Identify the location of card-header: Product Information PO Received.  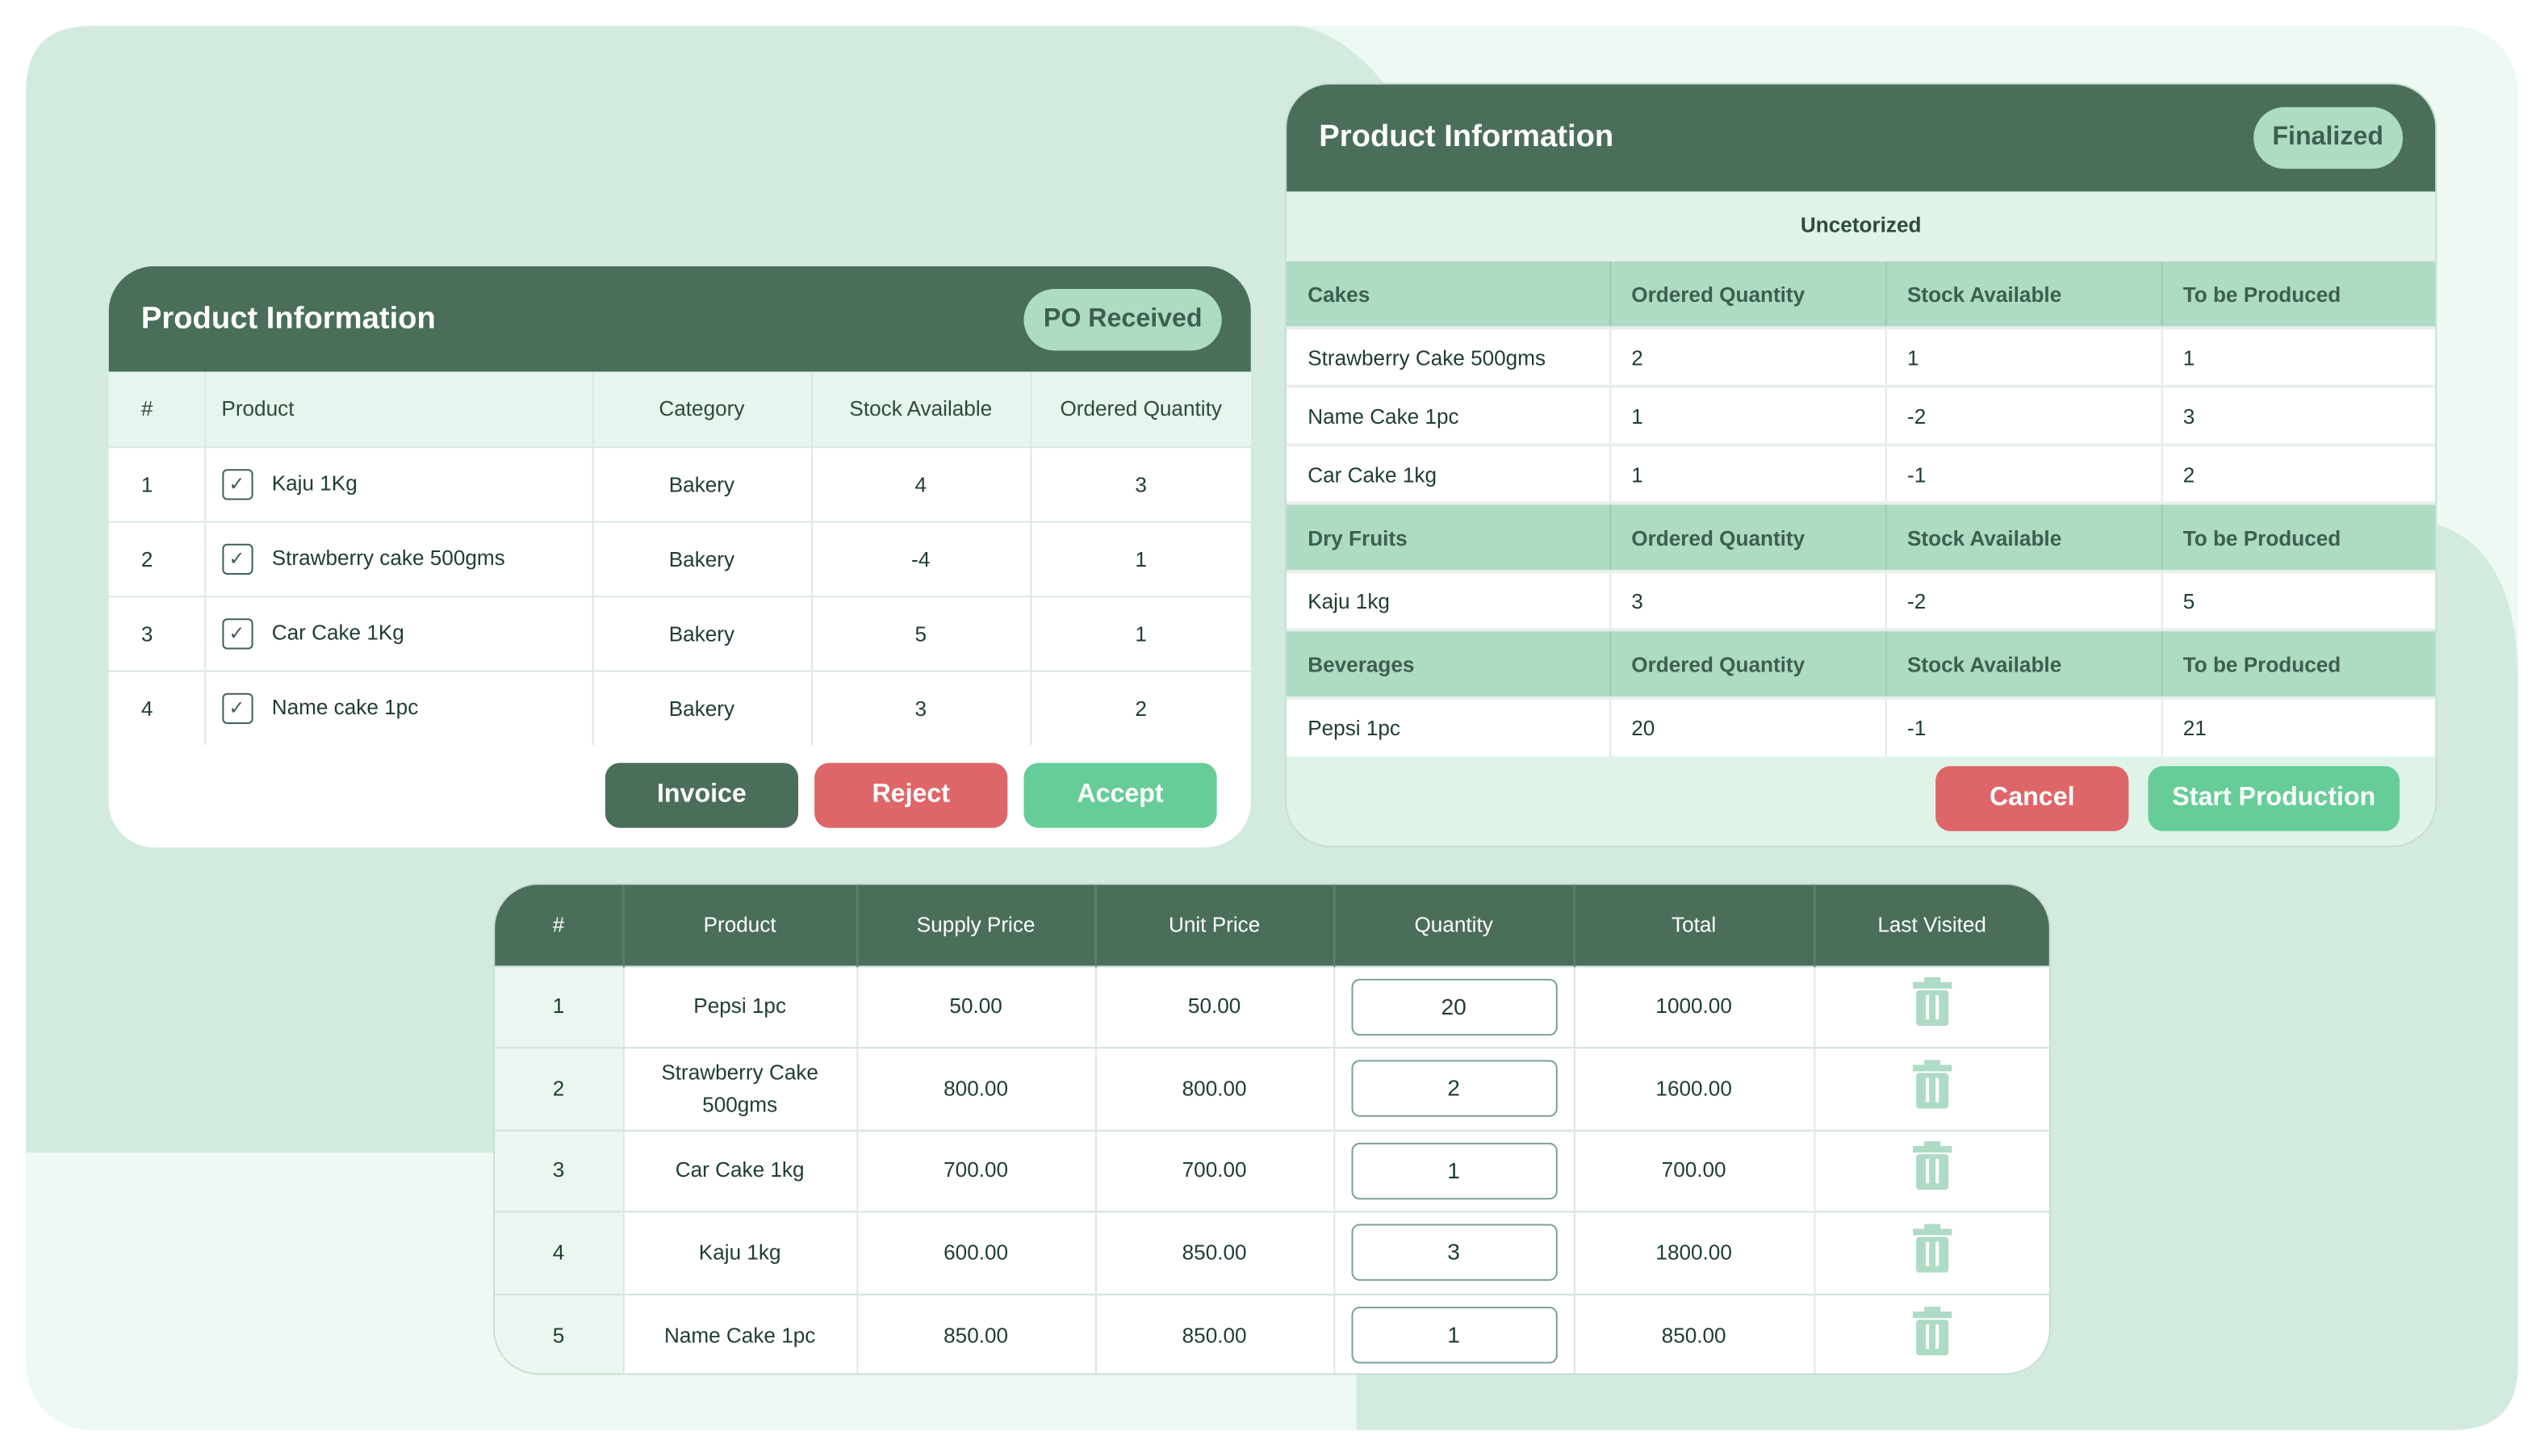
(679, 319).